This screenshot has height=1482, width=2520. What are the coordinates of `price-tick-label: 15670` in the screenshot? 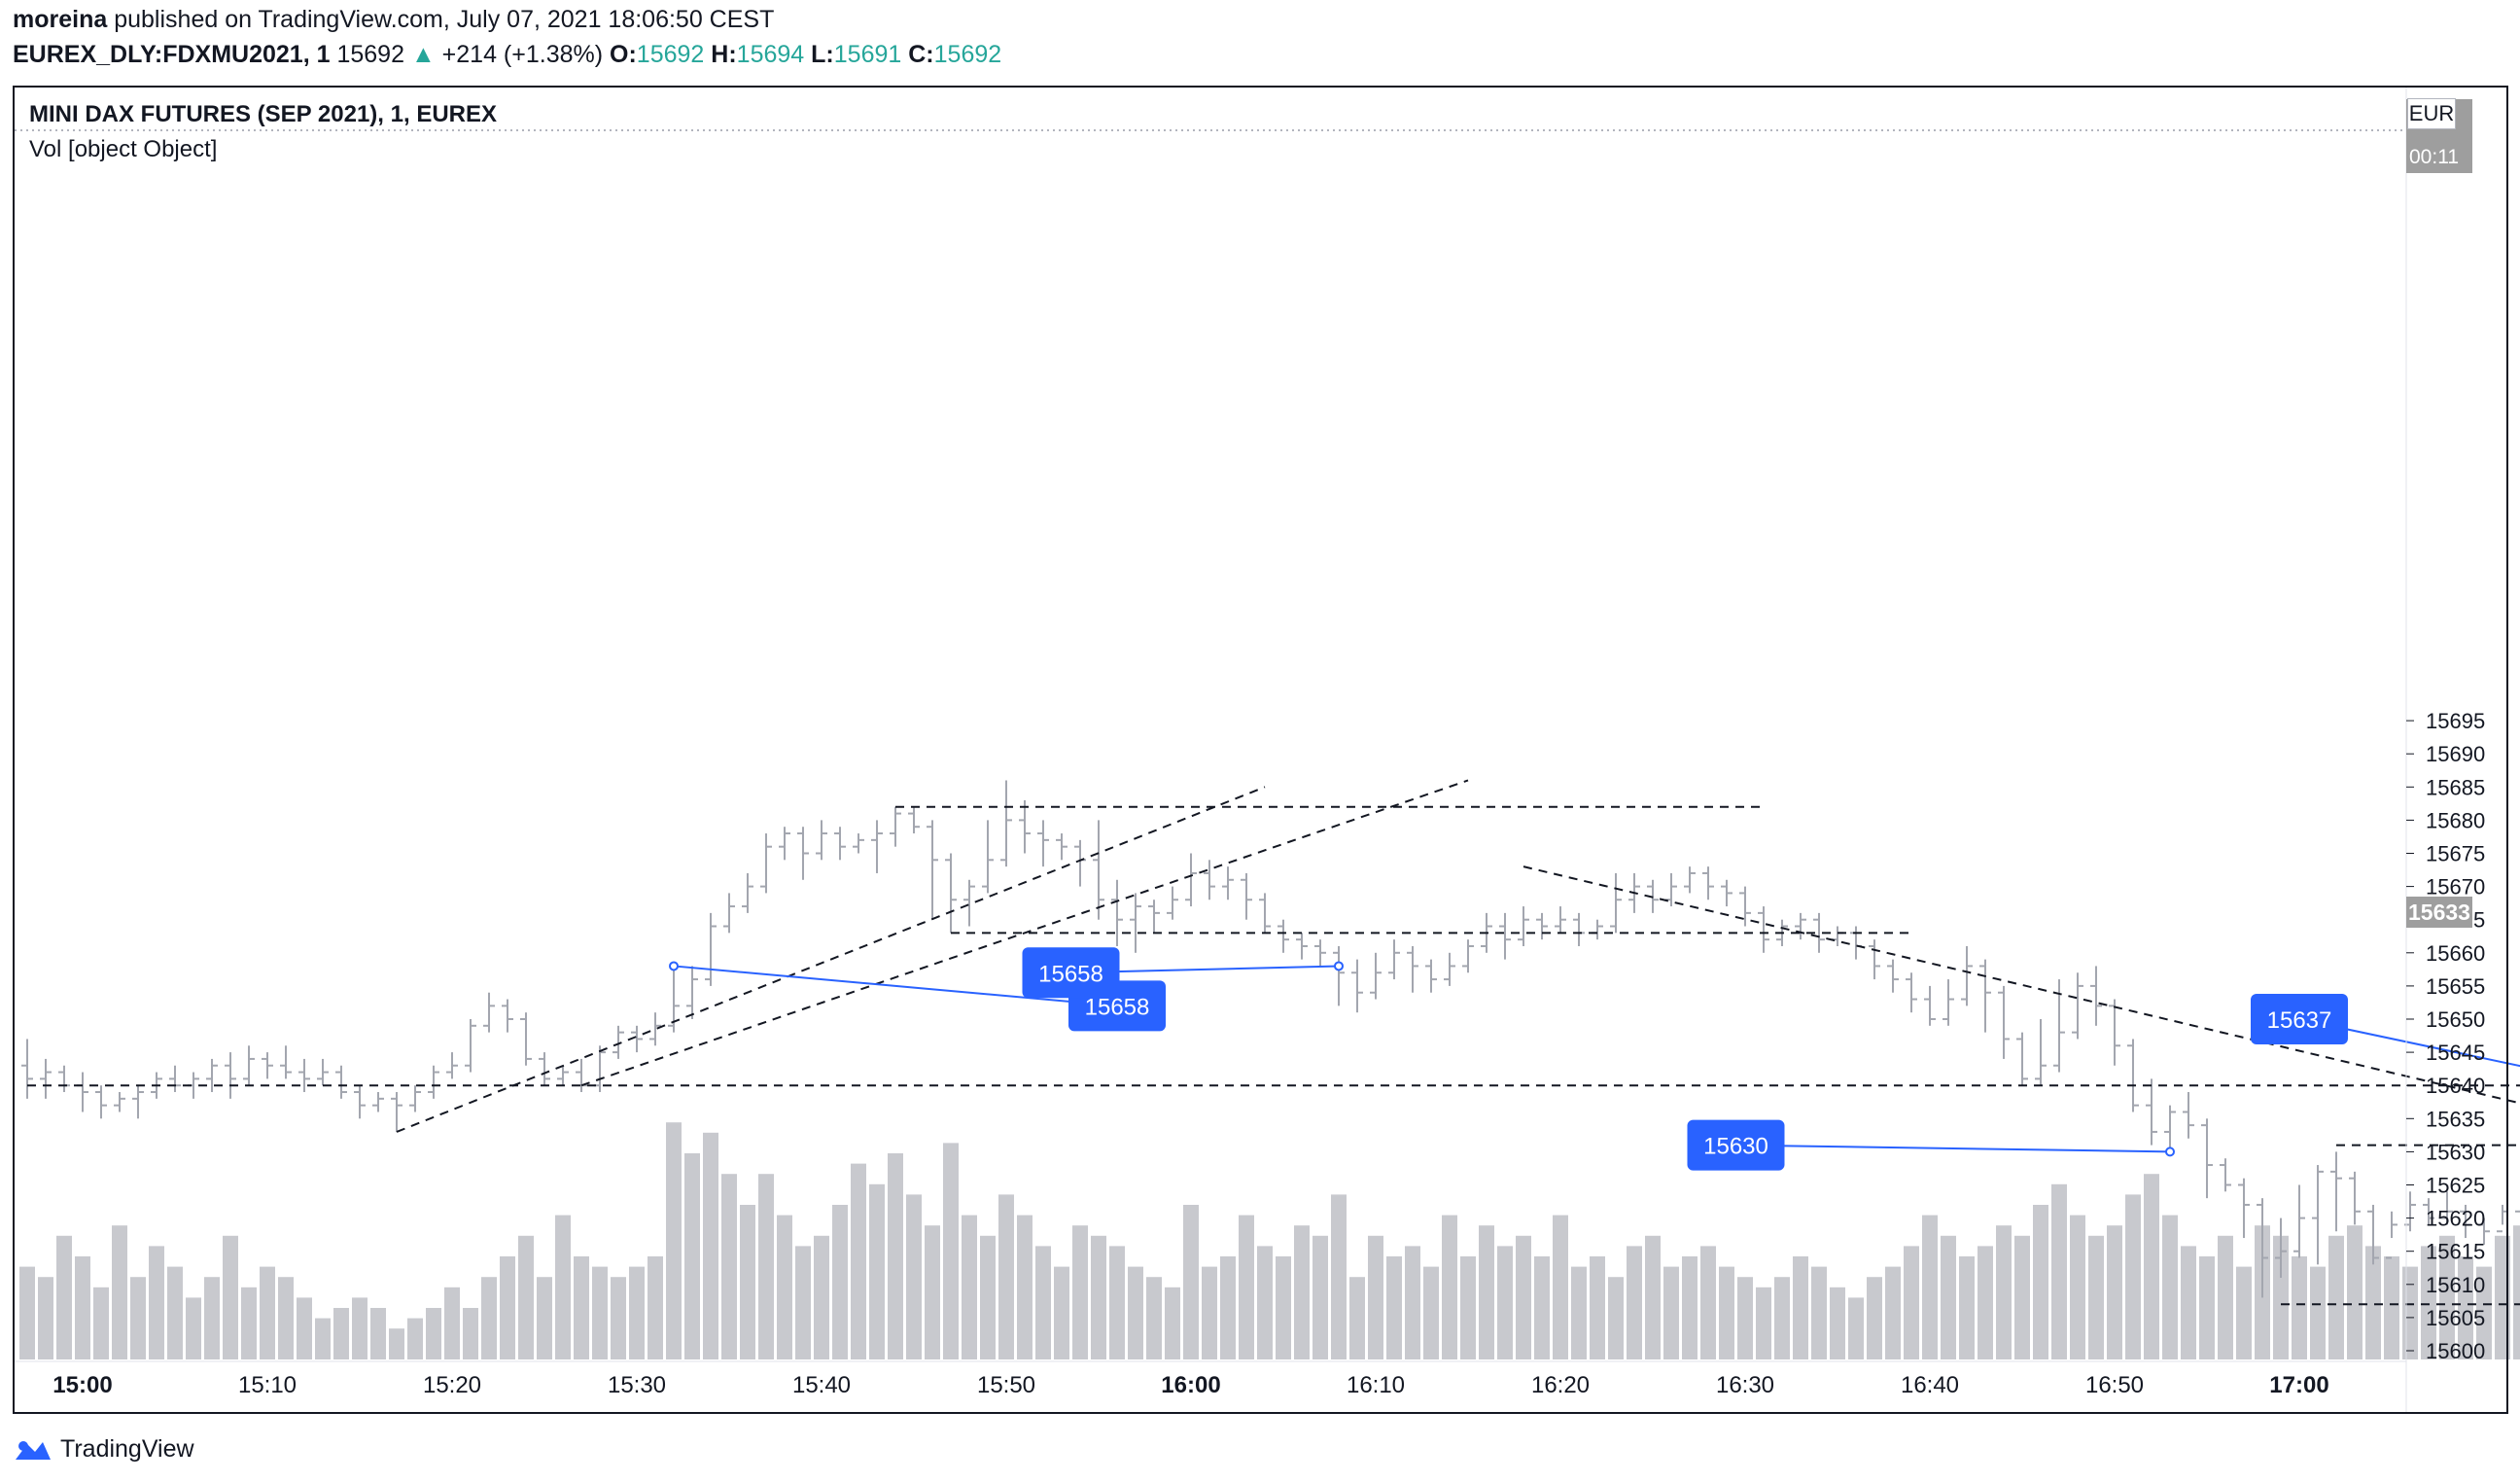 It's located at (2455, 887).